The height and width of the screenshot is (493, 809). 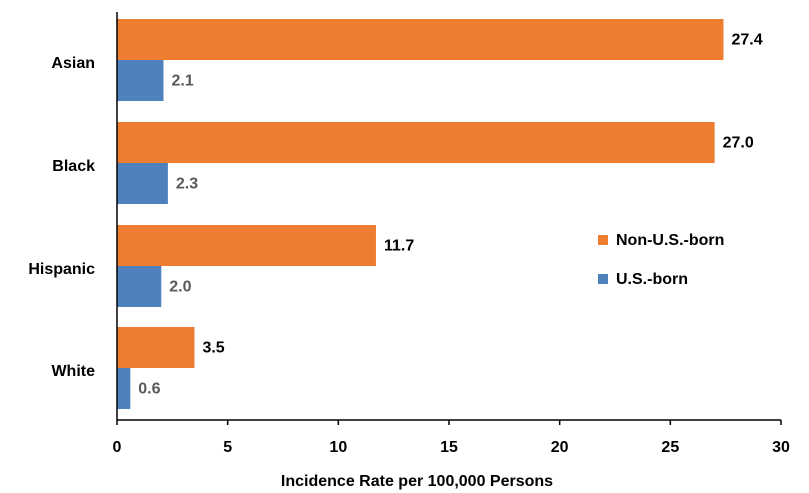 What do you see at coordinates (117, 447) in the screenshot?
I see `x-tick-label-0: 0` at bounding box center [117, 447].